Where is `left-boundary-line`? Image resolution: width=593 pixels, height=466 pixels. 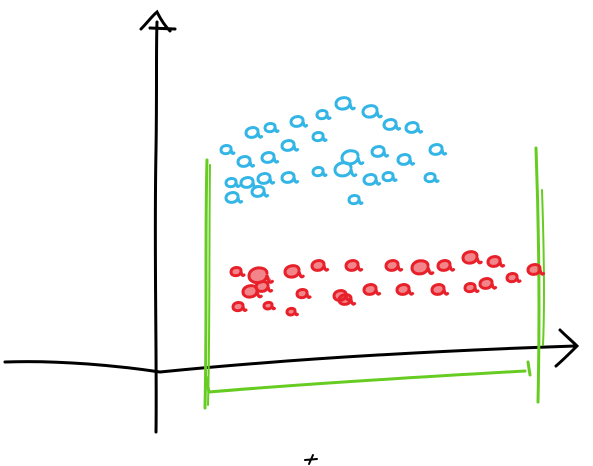 left-boundary-line is located at coordinates (206, 284).